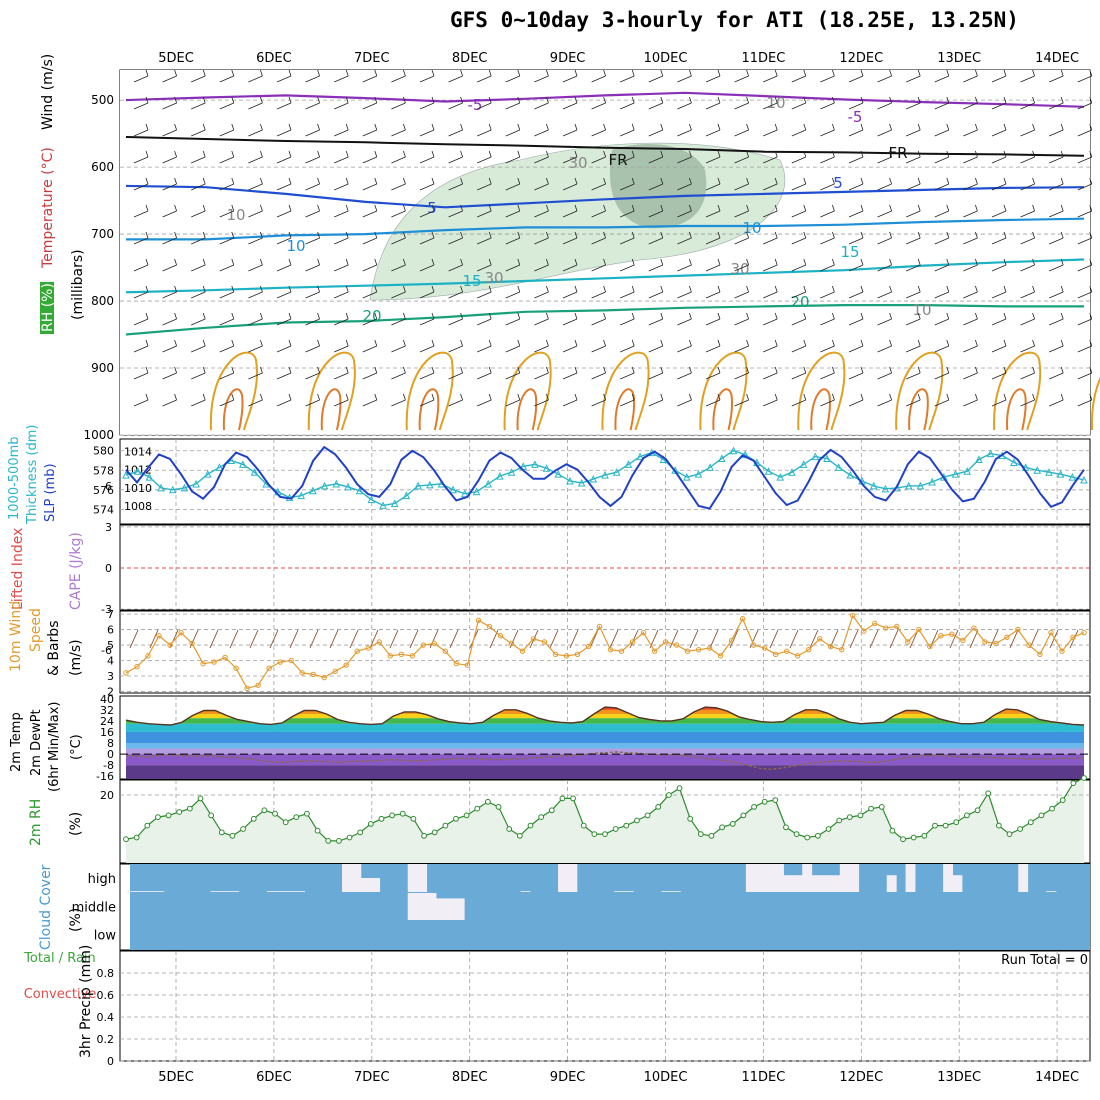 The height and width of the screenshot is (1100, 1100). I want to click on axis-label-celsius: (°C), so click(76, 747).